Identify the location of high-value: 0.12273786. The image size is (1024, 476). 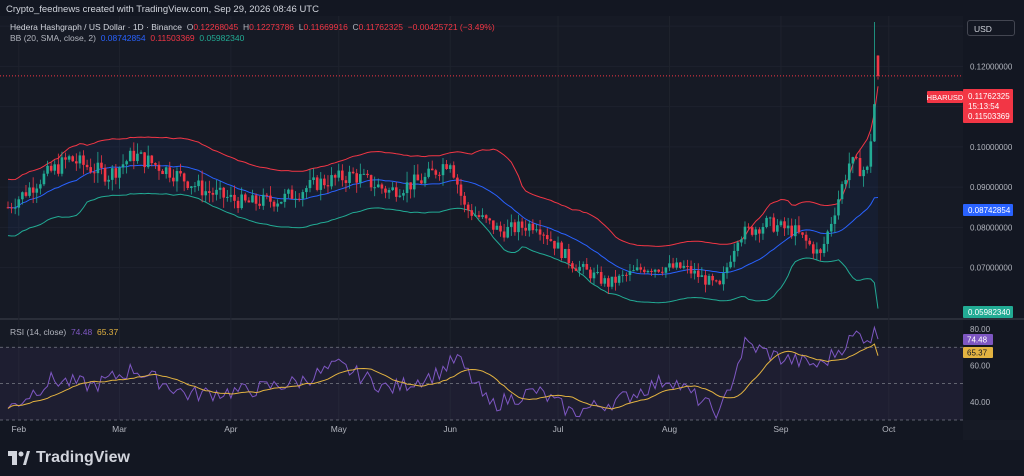
(272, 27).